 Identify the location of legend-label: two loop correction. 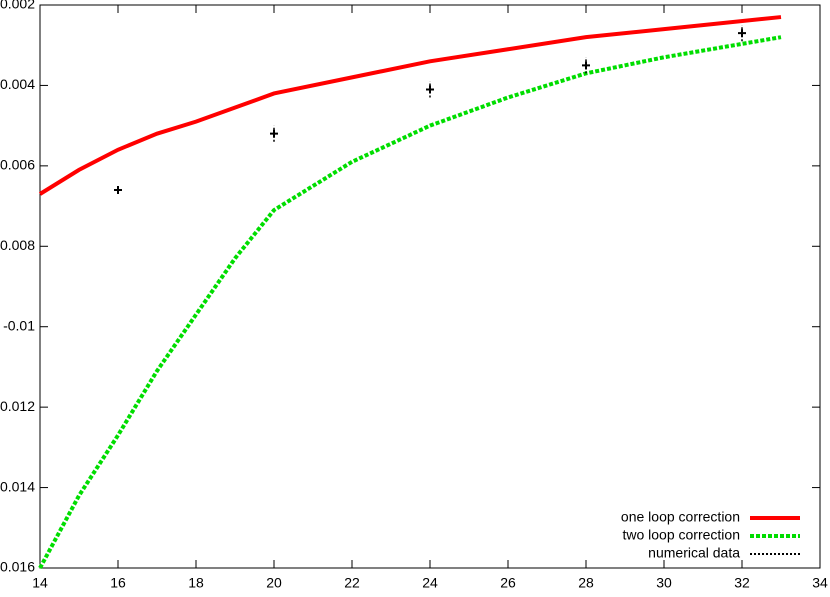
(681, 535).